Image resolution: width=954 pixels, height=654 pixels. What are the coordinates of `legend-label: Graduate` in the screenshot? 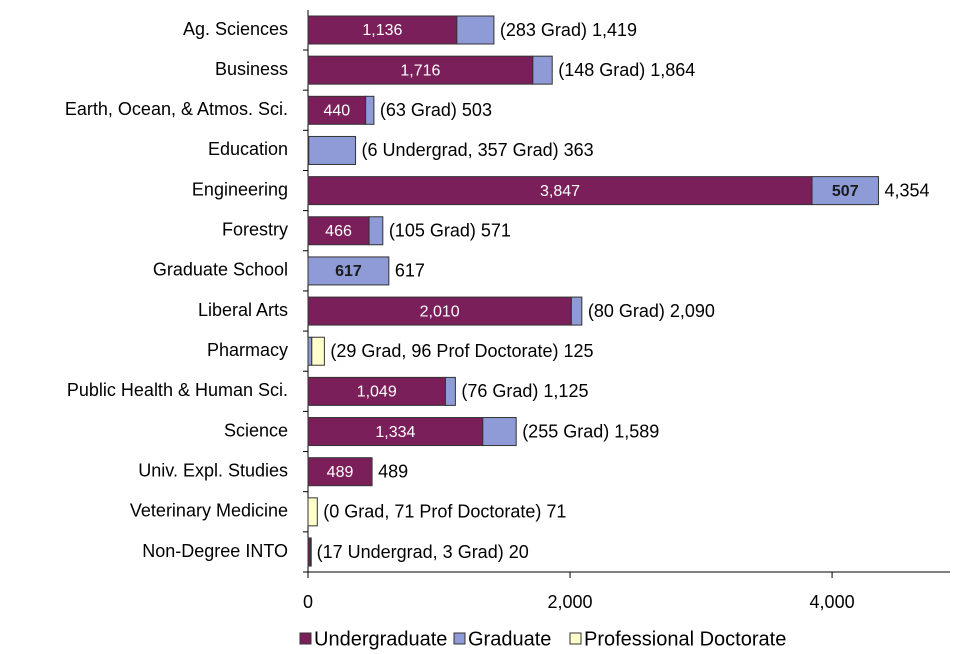 It's located at (509, 639).